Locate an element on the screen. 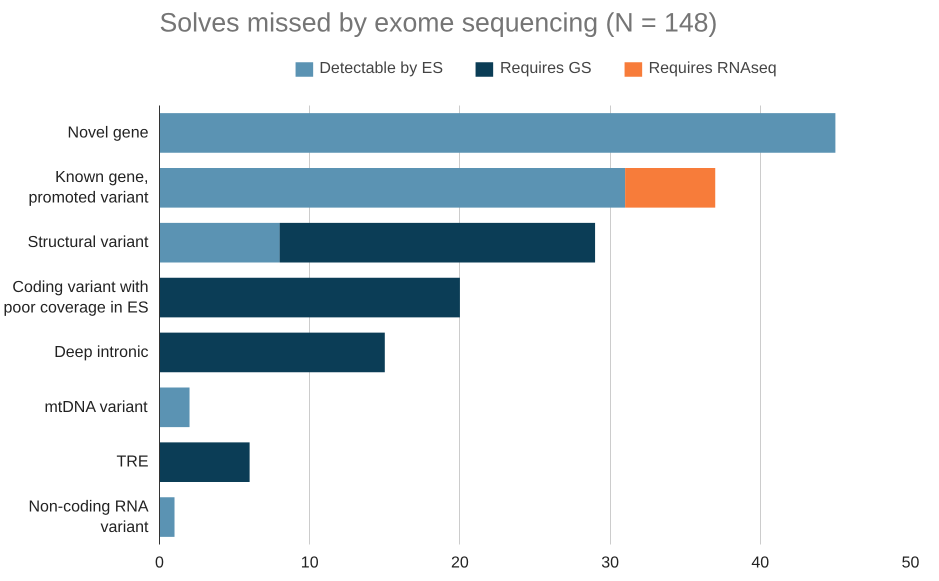 The image size is (939, 581). x-tick-label: 0 is located at coordinates (159, 563).